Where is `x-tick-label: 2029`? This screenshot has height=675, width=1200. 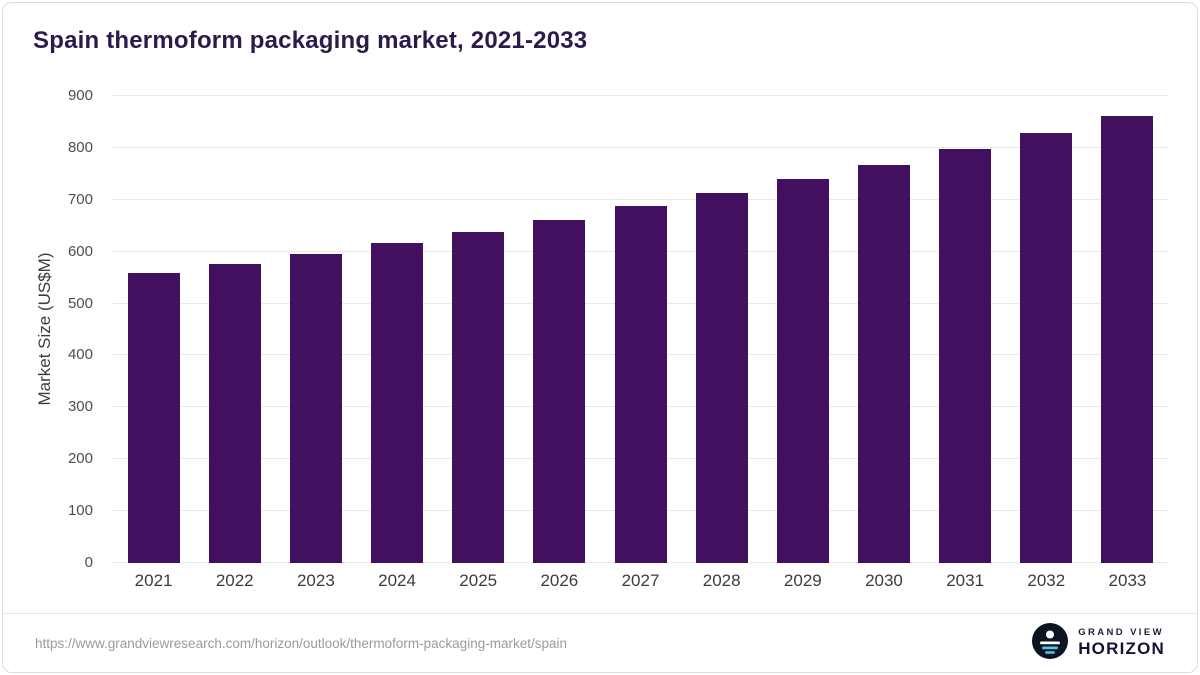
x-tick-label: 2029 is located at coordinates (802, 580).